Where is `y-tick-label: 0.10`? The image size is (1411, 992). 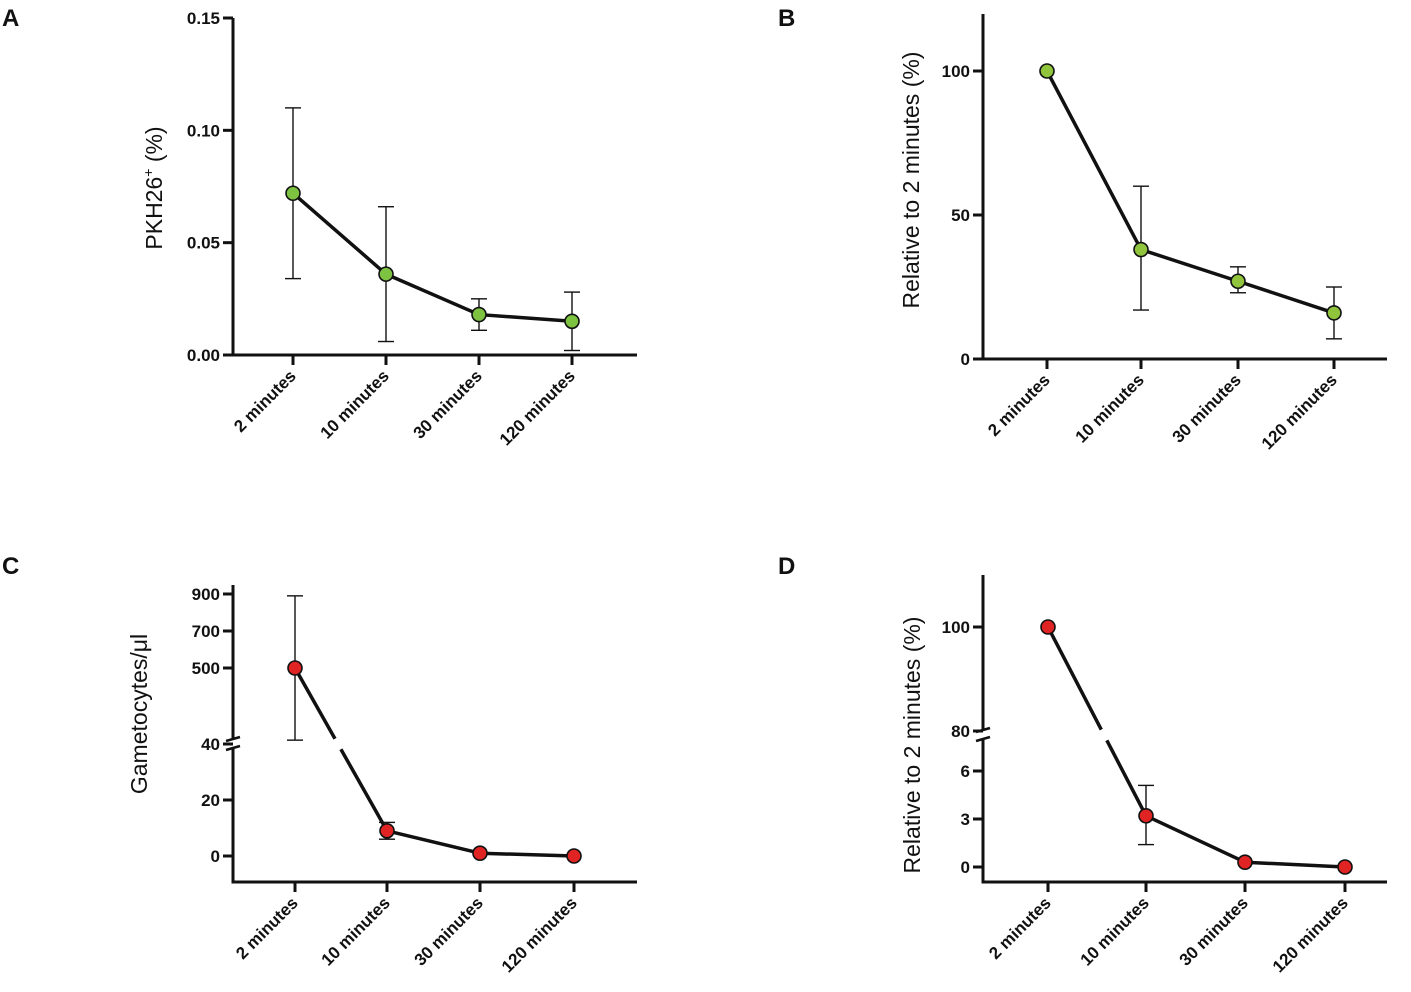 y-tick-label: 0.10 is located at coordinates (203, 130).